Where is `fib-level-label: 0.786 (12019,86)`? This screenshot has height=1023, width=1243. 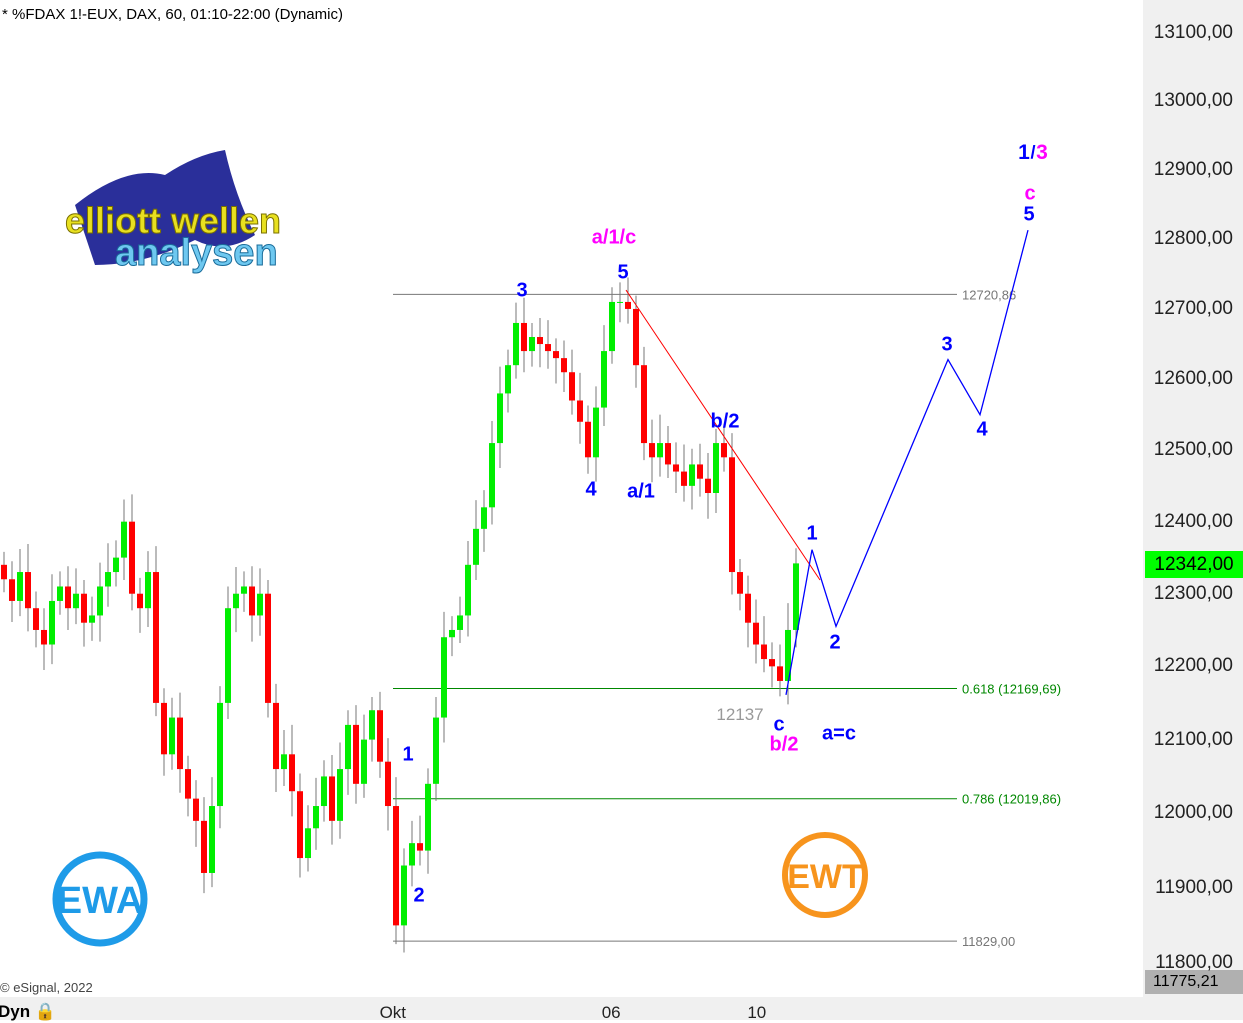
fib-level-label: 0.786 (12019,86) is located at coordinates (1011, 799).